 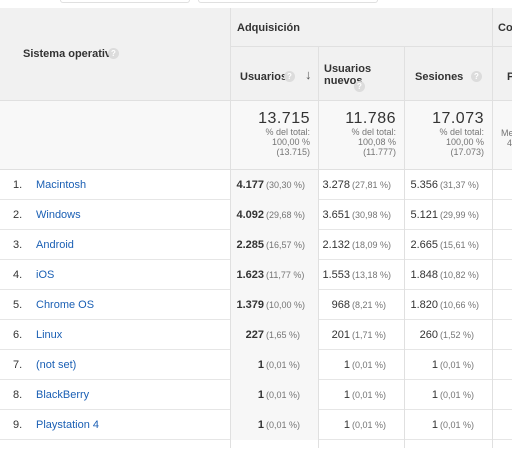 What do you see at coordinates (49, 335) in the screenshot?
I see `os-link: Linux` at bounding box center [49, 335].